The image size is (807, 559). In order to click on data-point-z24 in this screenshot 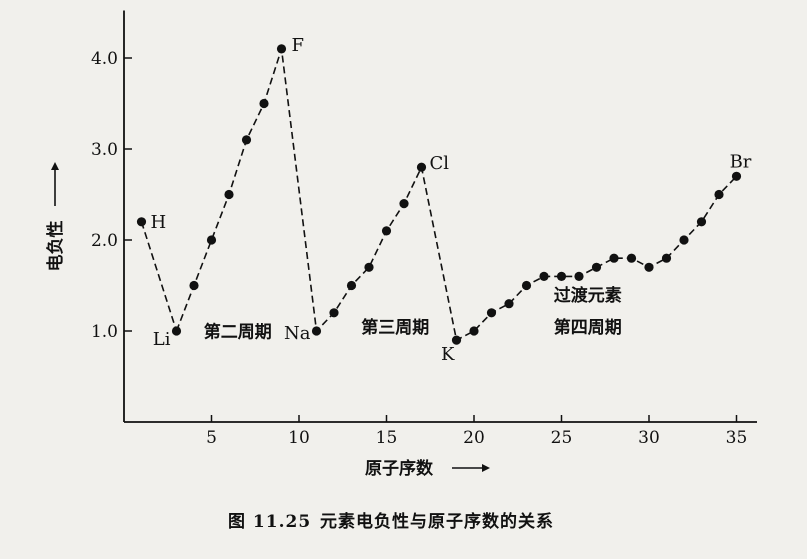, I will do `click(544, 276)`.